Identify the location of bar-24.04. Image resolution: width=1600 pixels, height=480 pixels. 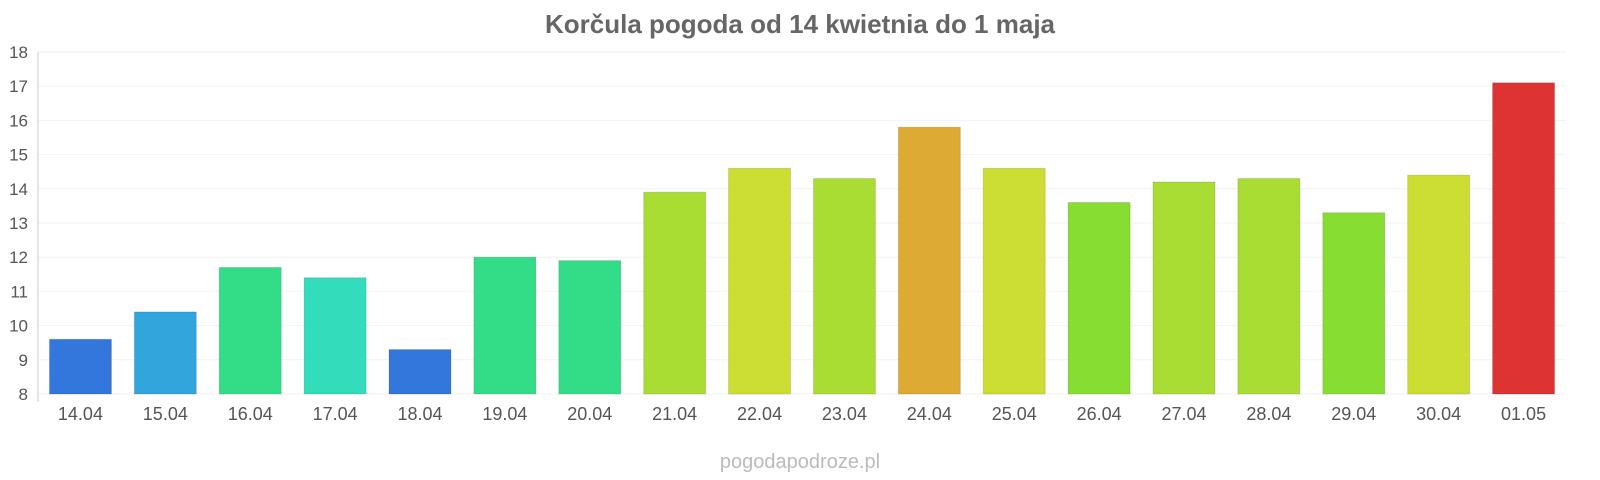
(929, 260).